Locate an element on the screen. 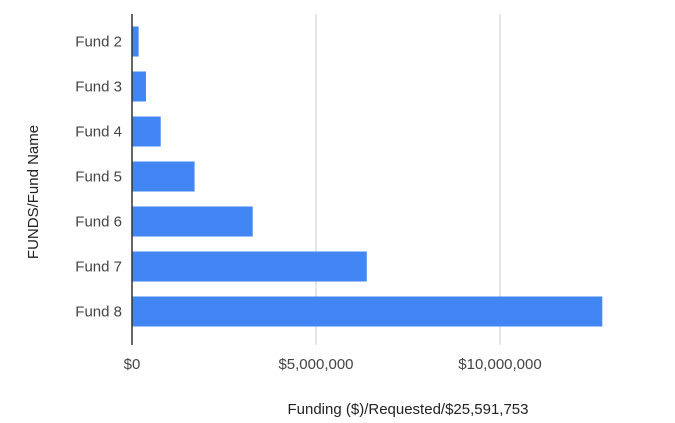  x-tick-labels: $0 $5,000,000 $10,000,000 is located at coordinates (333, 364).